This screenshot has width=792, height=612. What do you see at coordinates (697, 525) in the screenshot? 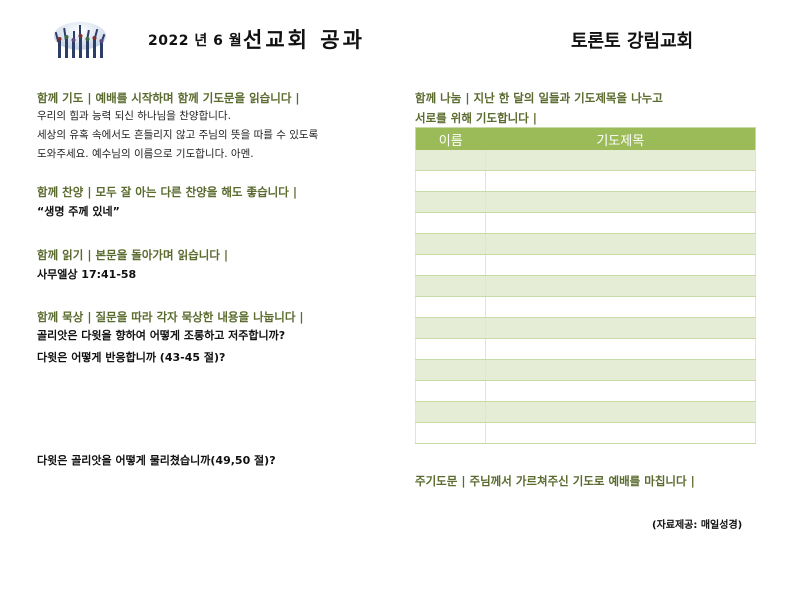
I see `source-credit: (자료제공: 매일성경)` at bounding box center [697, 525].